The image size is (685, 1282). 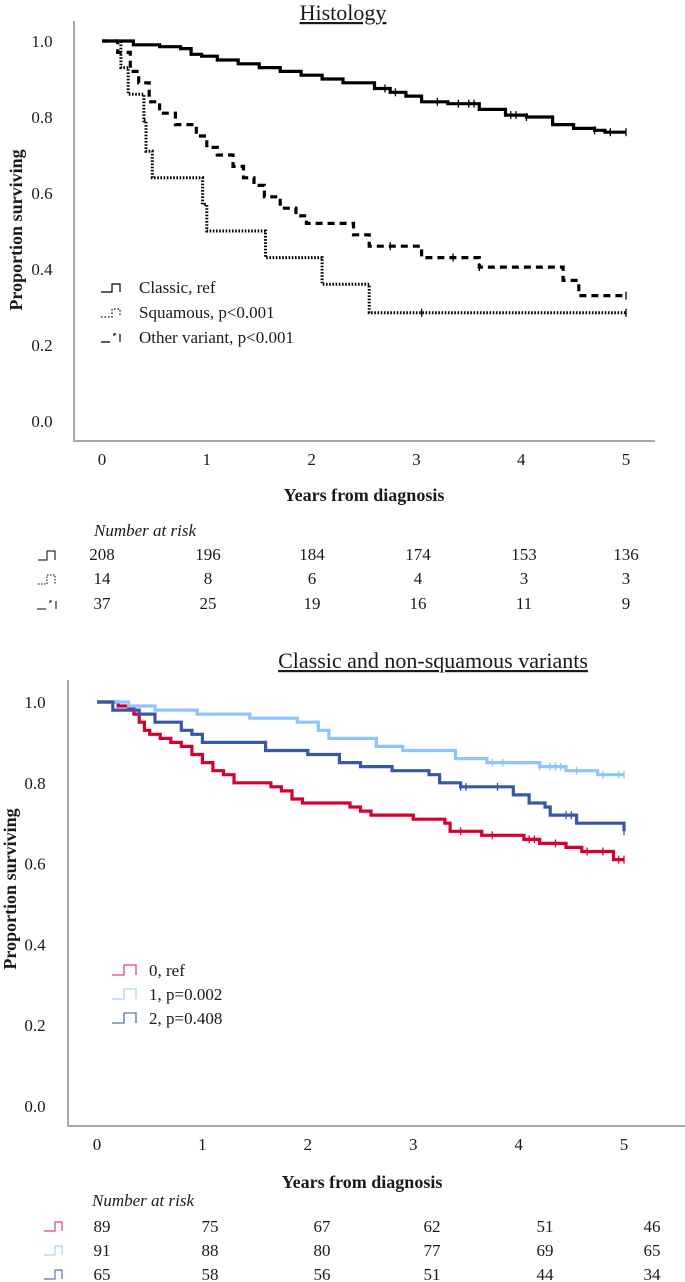 I want to click on risk-count: 44, so click(x=546, y=1273).